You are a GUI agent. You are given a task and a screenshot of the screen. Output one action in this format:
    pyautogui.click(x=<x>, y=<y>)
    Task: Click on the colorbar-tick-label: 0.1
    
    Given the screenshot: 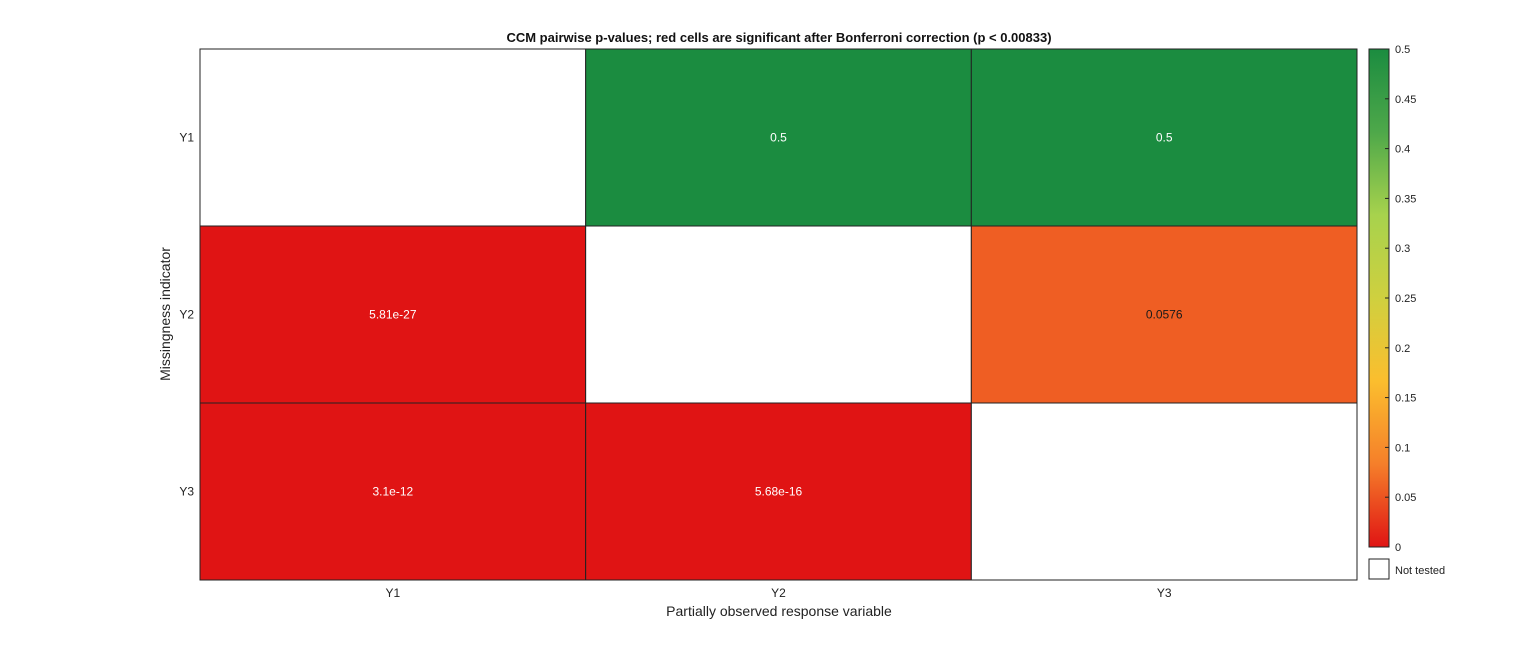 What is the action you would take?
    pyautogui.click(x=1402, y=448)
    